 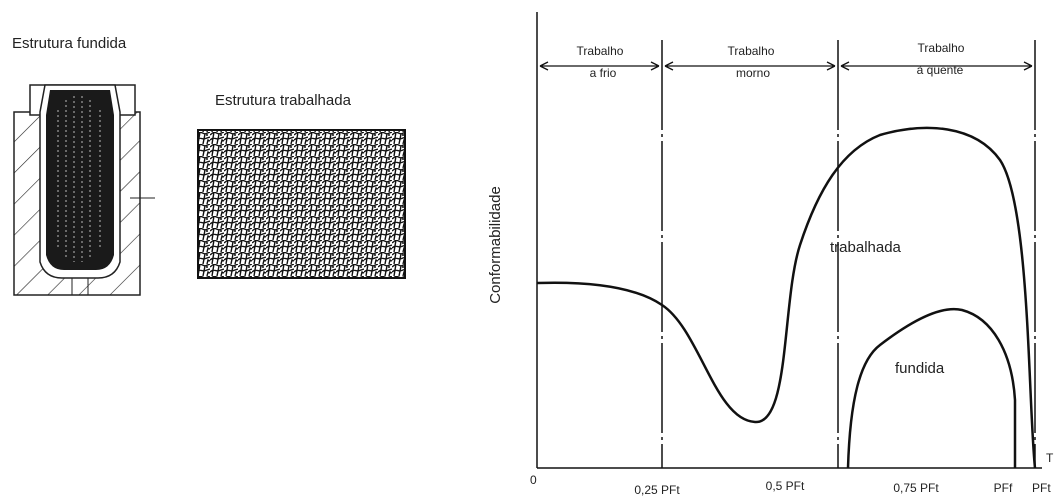 I want to click on curve-label: fundida, so click(x=920, y=368).